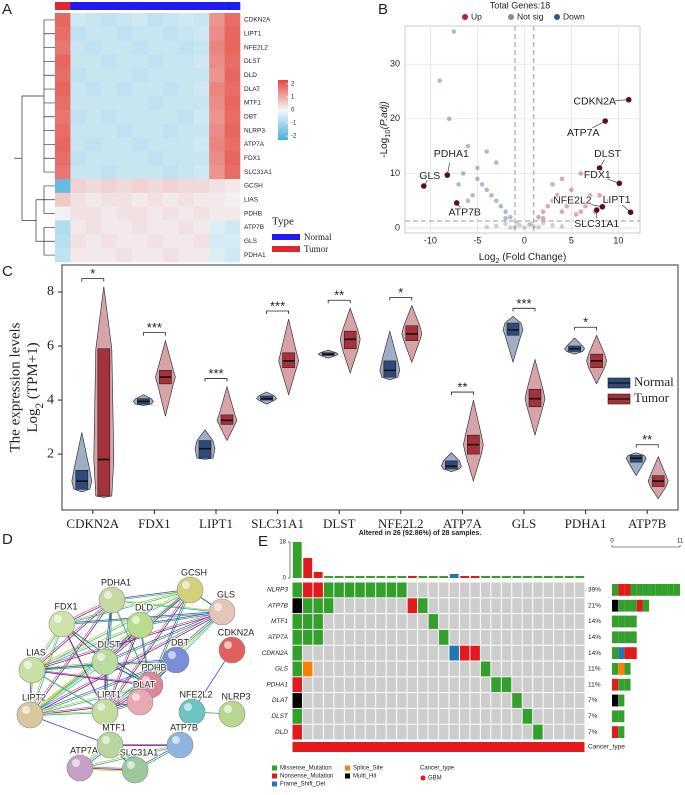  I want to click on sig-bracket, so click(647, 446).